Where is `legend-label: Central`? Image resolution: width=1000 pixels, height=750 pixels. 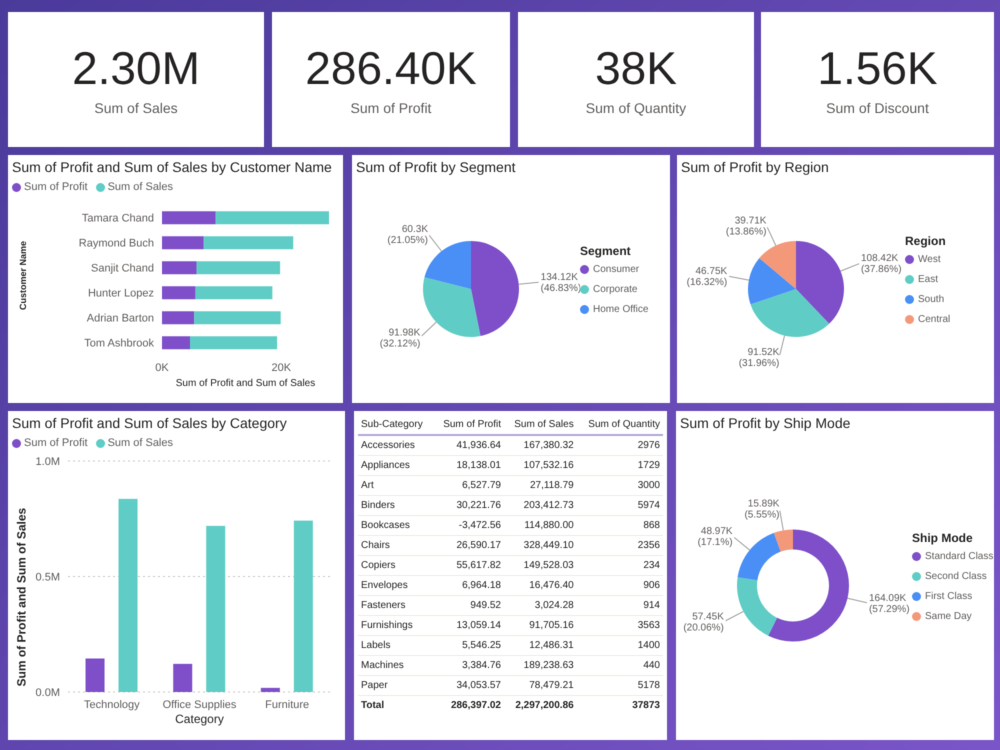
legend-label: Central is located at coordinates (933, 319).